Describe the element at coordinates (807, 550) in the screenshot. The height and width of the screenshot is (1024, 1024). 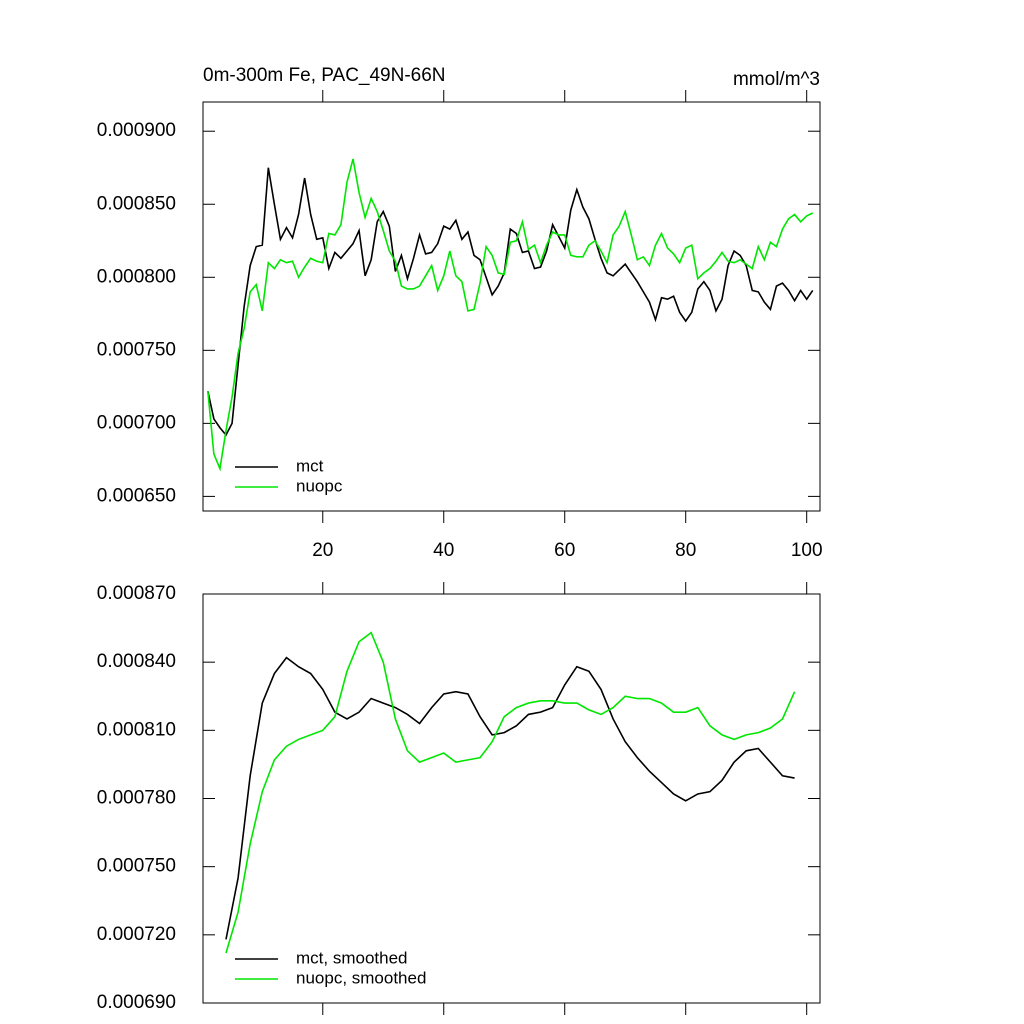
I see `x-tick-label: 100` at that location.